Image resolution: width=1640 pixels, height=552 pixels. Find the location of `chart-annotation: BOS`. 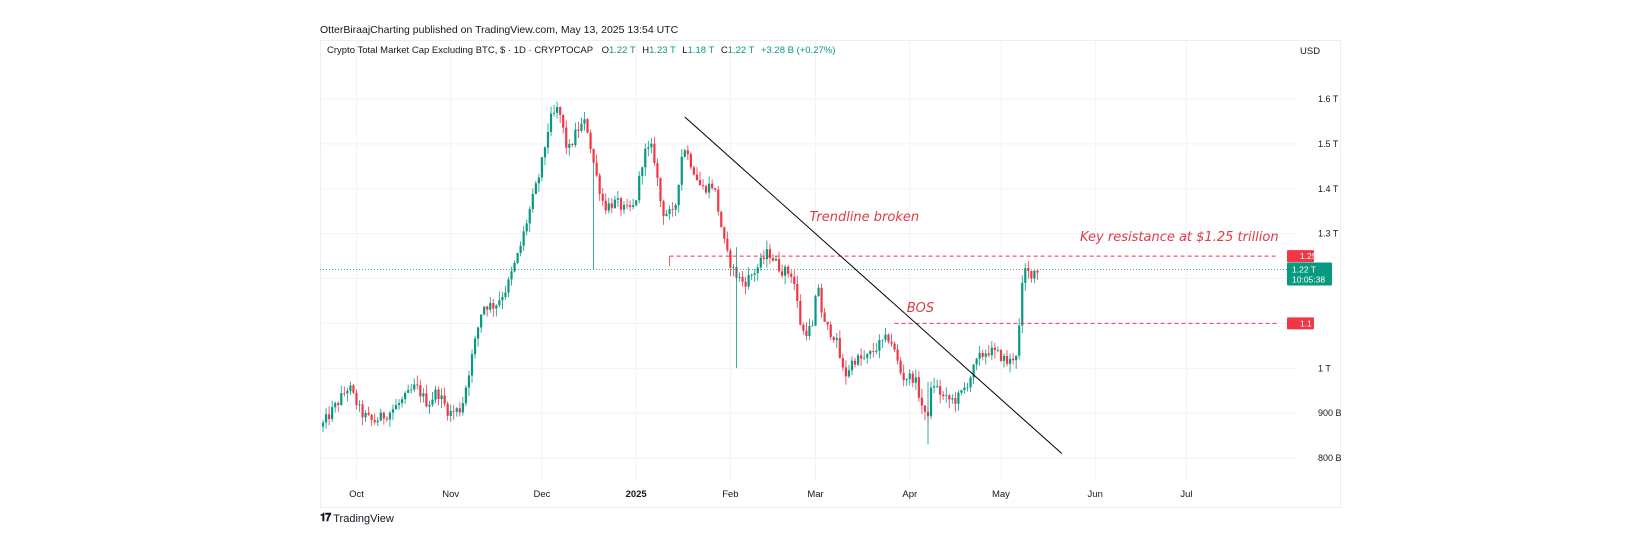

chart-annotation: BOS is located at coordinates (920, 308).